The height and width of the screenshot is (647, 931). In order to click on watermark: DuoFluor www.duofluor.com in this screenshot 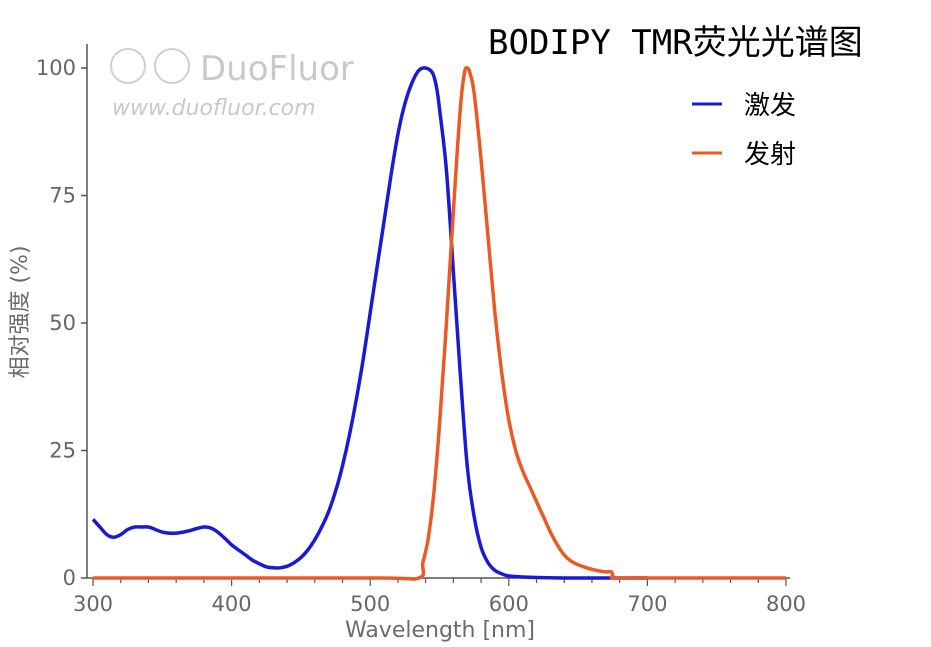, I will do `click(232, 84)`.